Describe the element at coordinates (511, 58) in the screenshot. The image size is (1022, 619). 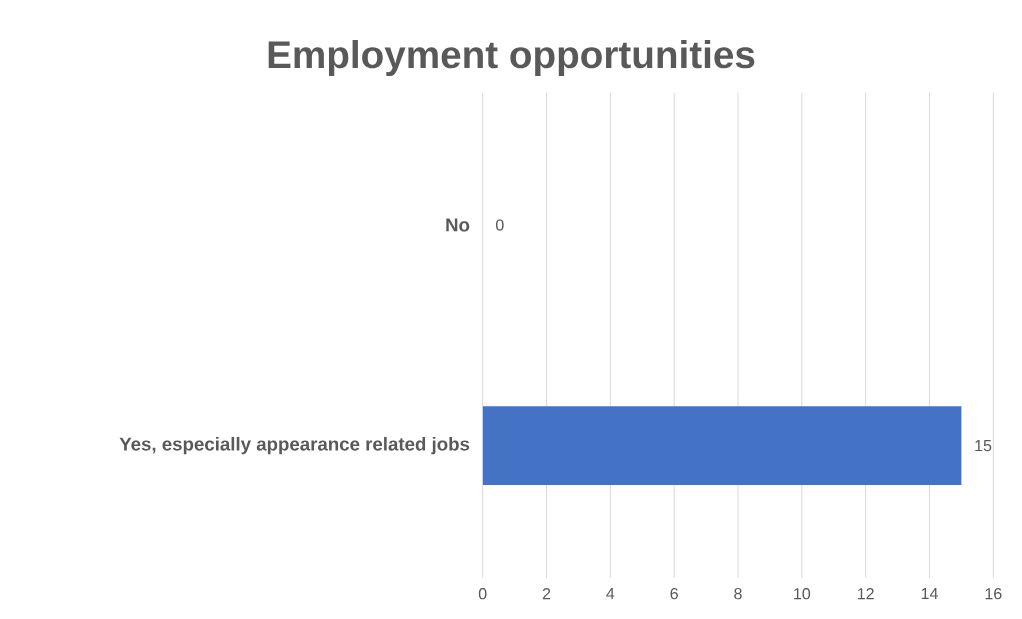
I see `chart-title: Employment opportunities` at that location.